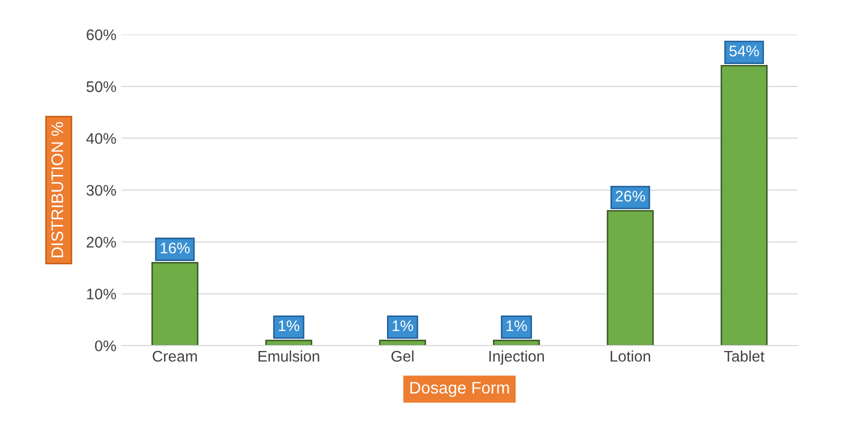 The height and width of the screenshot is (432, 867). I want to click on y-axis-title: DISTRIBUTION %, so click(57, 190).